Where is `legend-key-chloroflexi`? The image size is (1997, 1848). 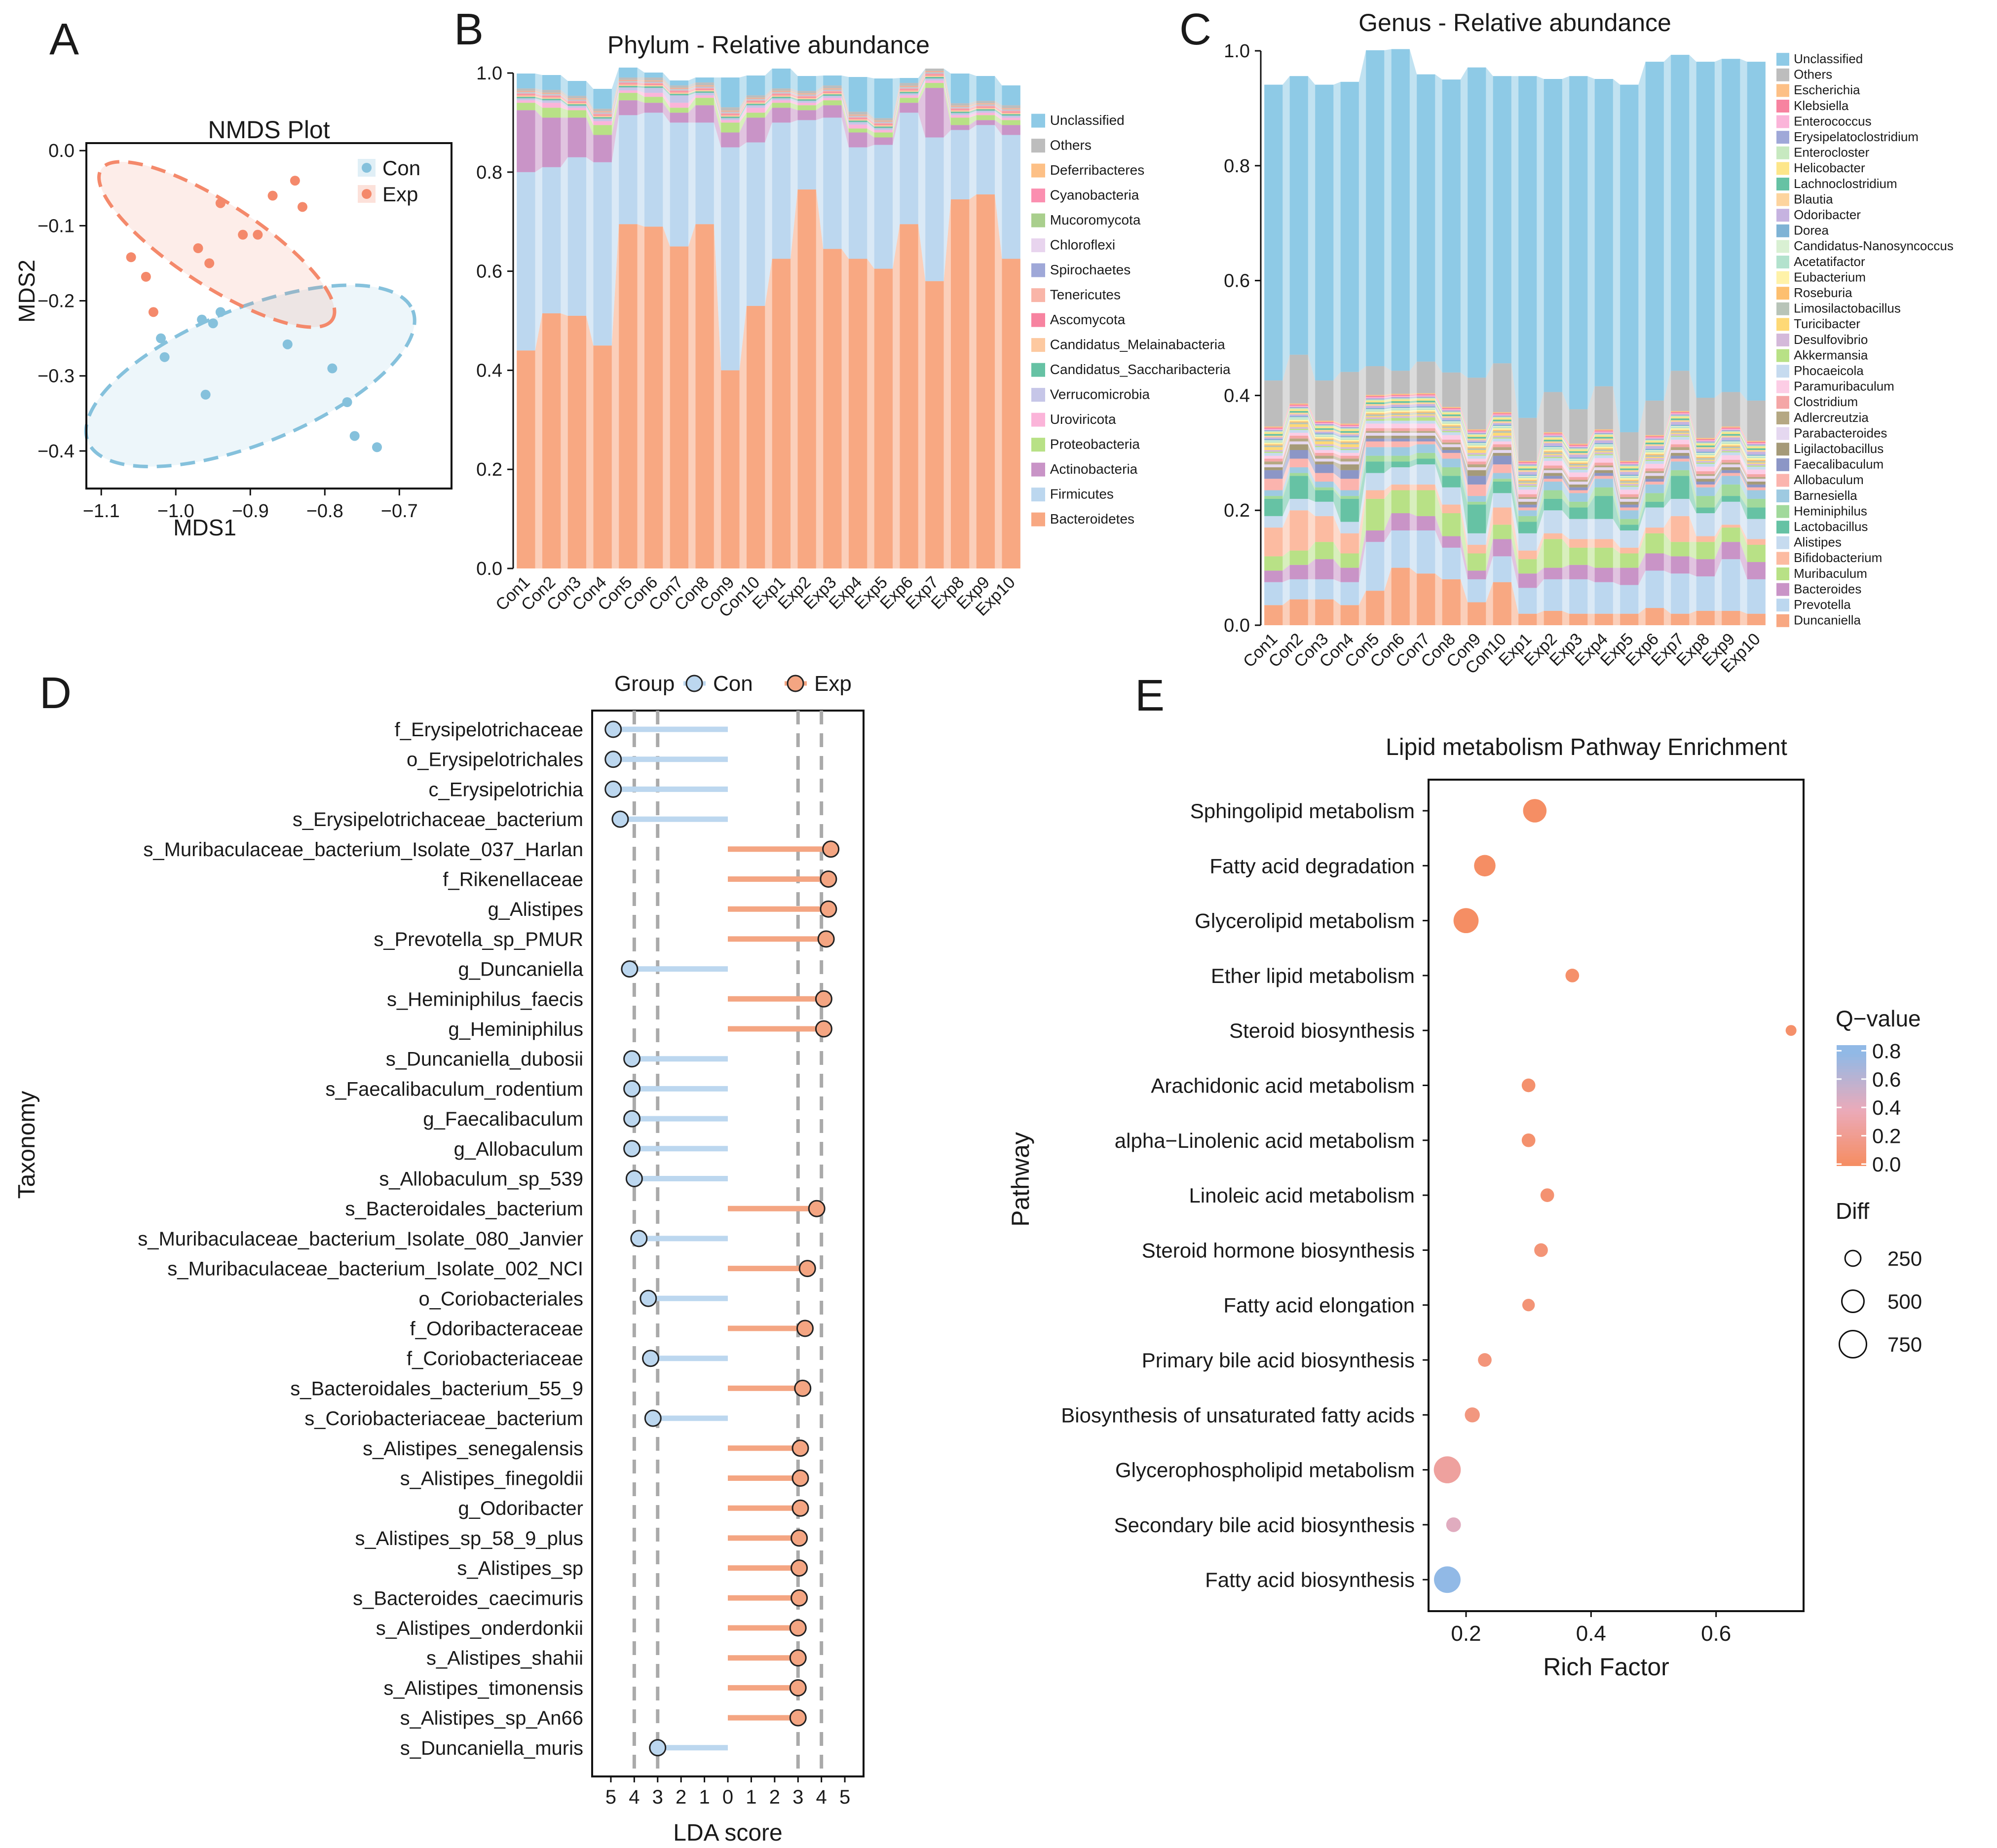 legend-key-chloroflexi is located at coordinates (1038, 245).